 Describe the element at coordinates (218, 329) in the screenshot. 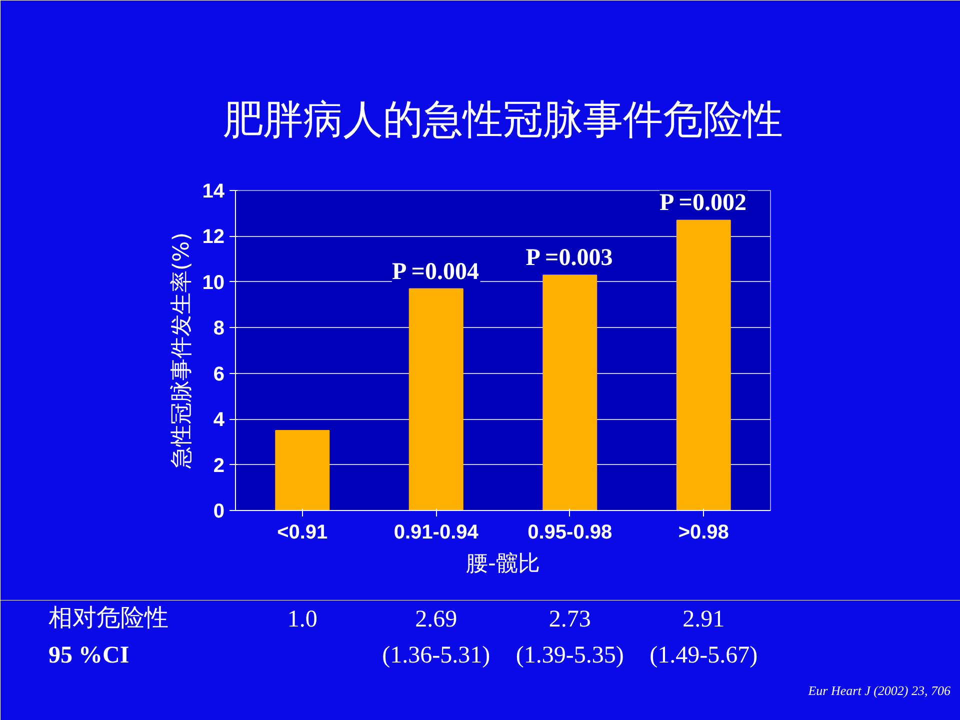

I see `y-tick-label: 8` at that location.